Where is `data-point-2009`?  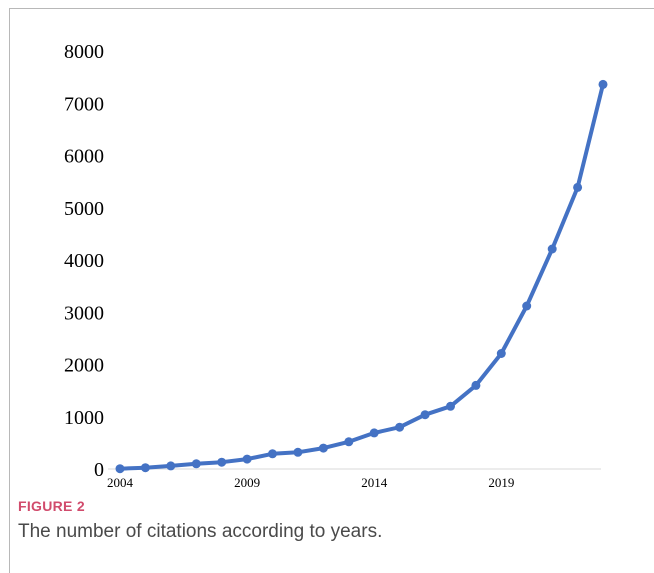
data-point-2009 is located at coordinates (247, 459).